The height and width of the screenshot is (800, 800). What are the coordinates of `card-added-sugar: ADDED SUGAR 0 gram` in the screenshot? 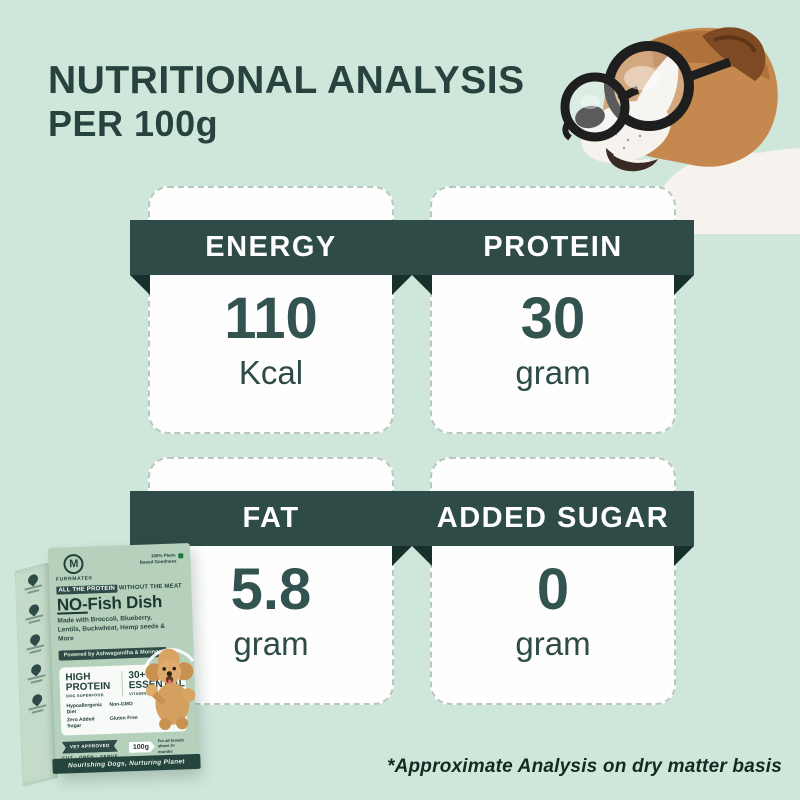 It's located at (553, 581).